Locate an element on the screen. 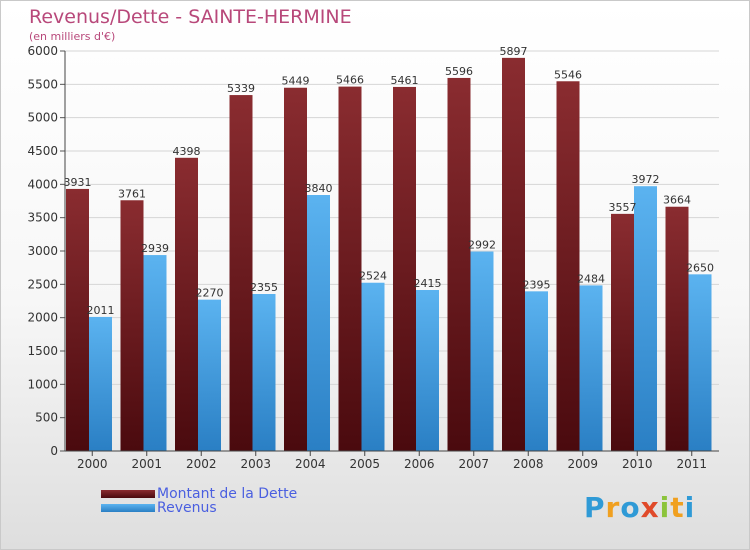 The image size is (750, 550). data-label-revenus: 2270 is located at coordinates (210, 293).